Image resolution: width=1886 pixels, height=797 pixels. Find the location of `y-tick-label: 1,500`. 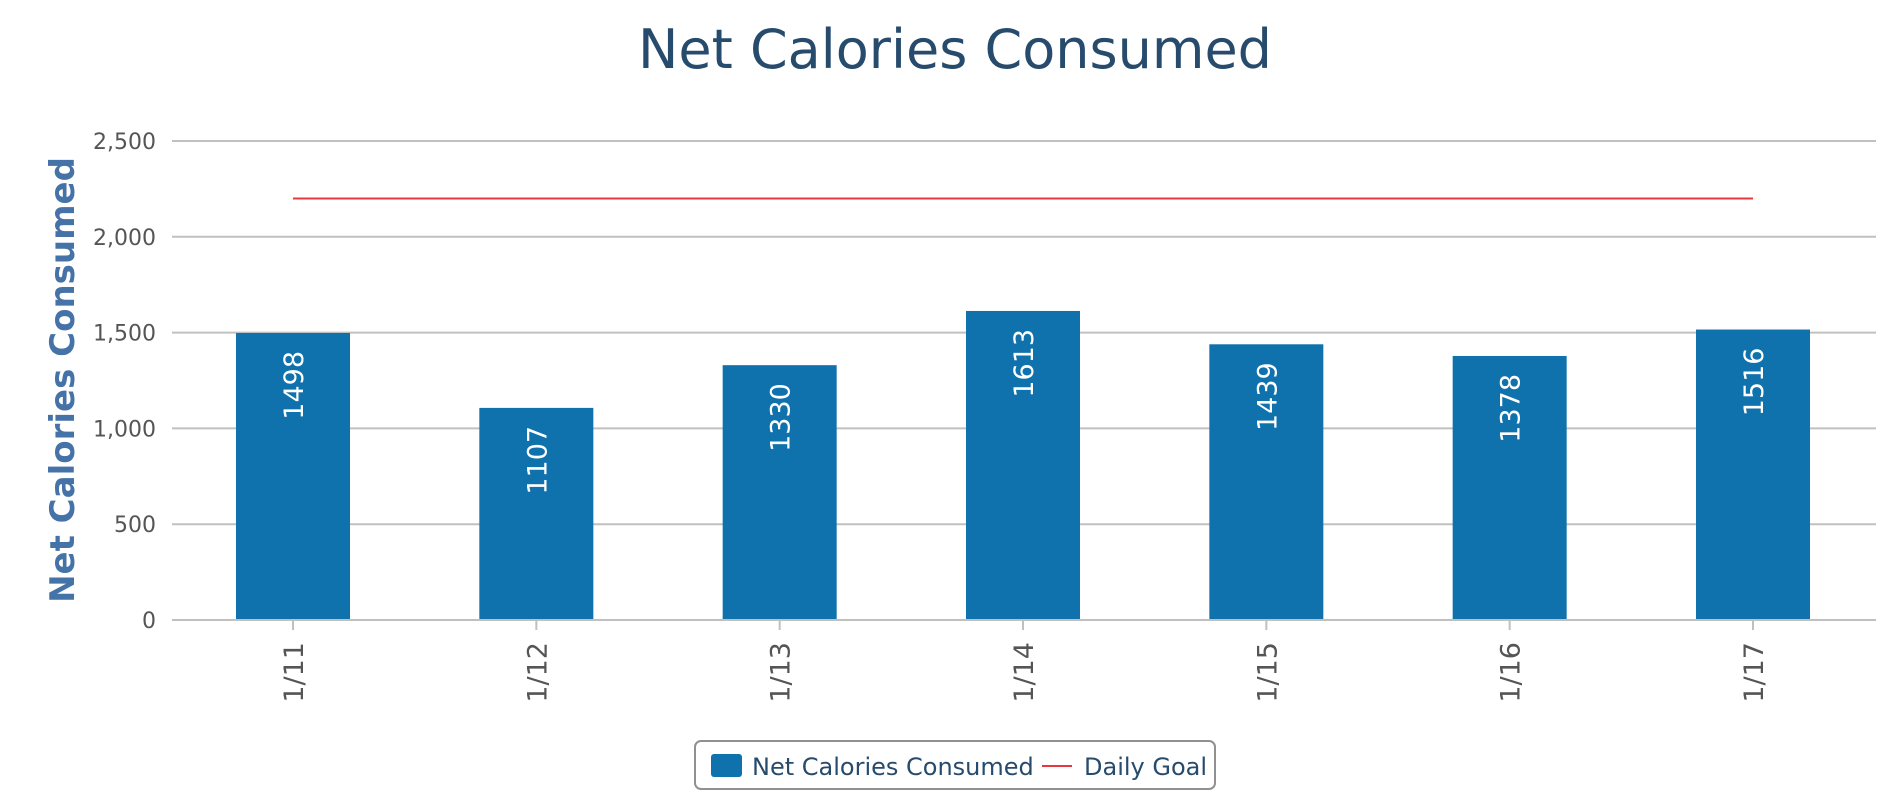

y-tick-label: 1,500 is located at coordinates (124, 334).